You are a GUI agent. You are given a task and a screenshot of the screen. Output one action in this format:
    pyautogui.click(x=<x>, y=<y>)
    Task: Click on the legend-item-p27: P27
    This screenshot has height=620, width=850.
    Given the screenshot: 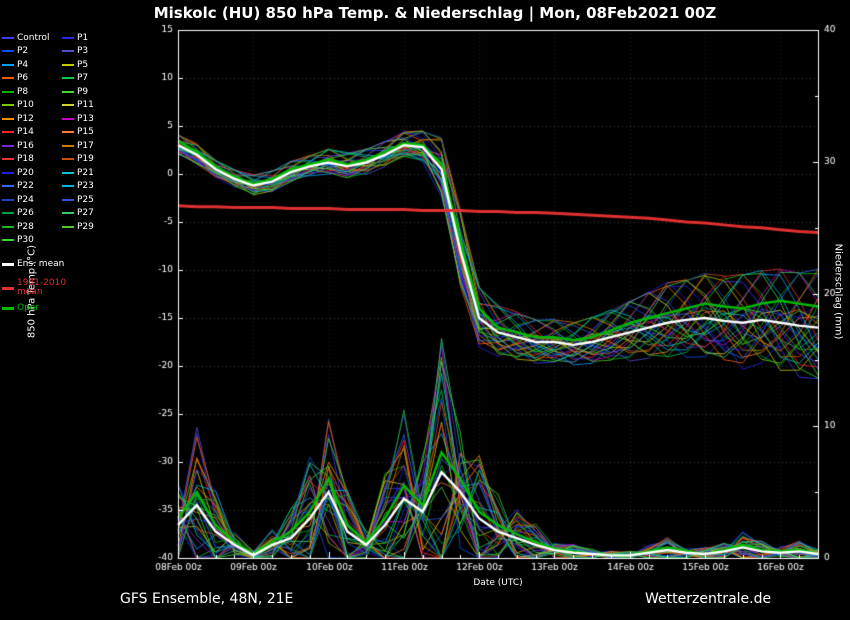 What is the action you would take?
    pyautogui.click(x=78, y=214)
    